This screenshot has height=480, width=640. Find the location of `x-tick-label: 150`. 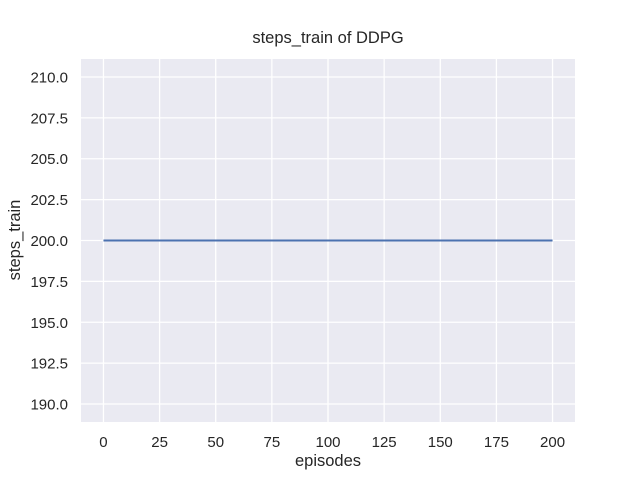

x-tick-label: 150 is located at coordinates (440, 442).